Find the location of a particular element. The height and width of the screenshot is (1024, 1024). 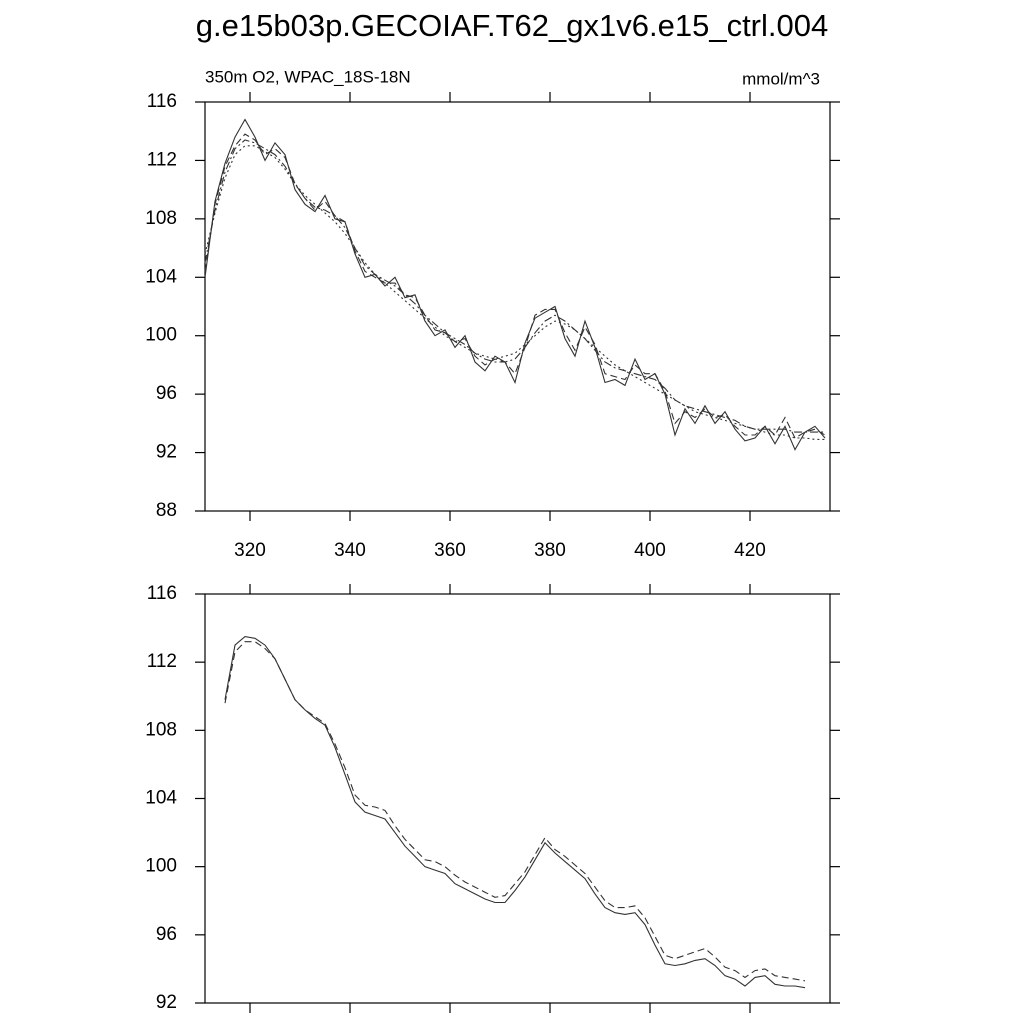

x-tick-label: 360 is located at coordinates (450, 550).